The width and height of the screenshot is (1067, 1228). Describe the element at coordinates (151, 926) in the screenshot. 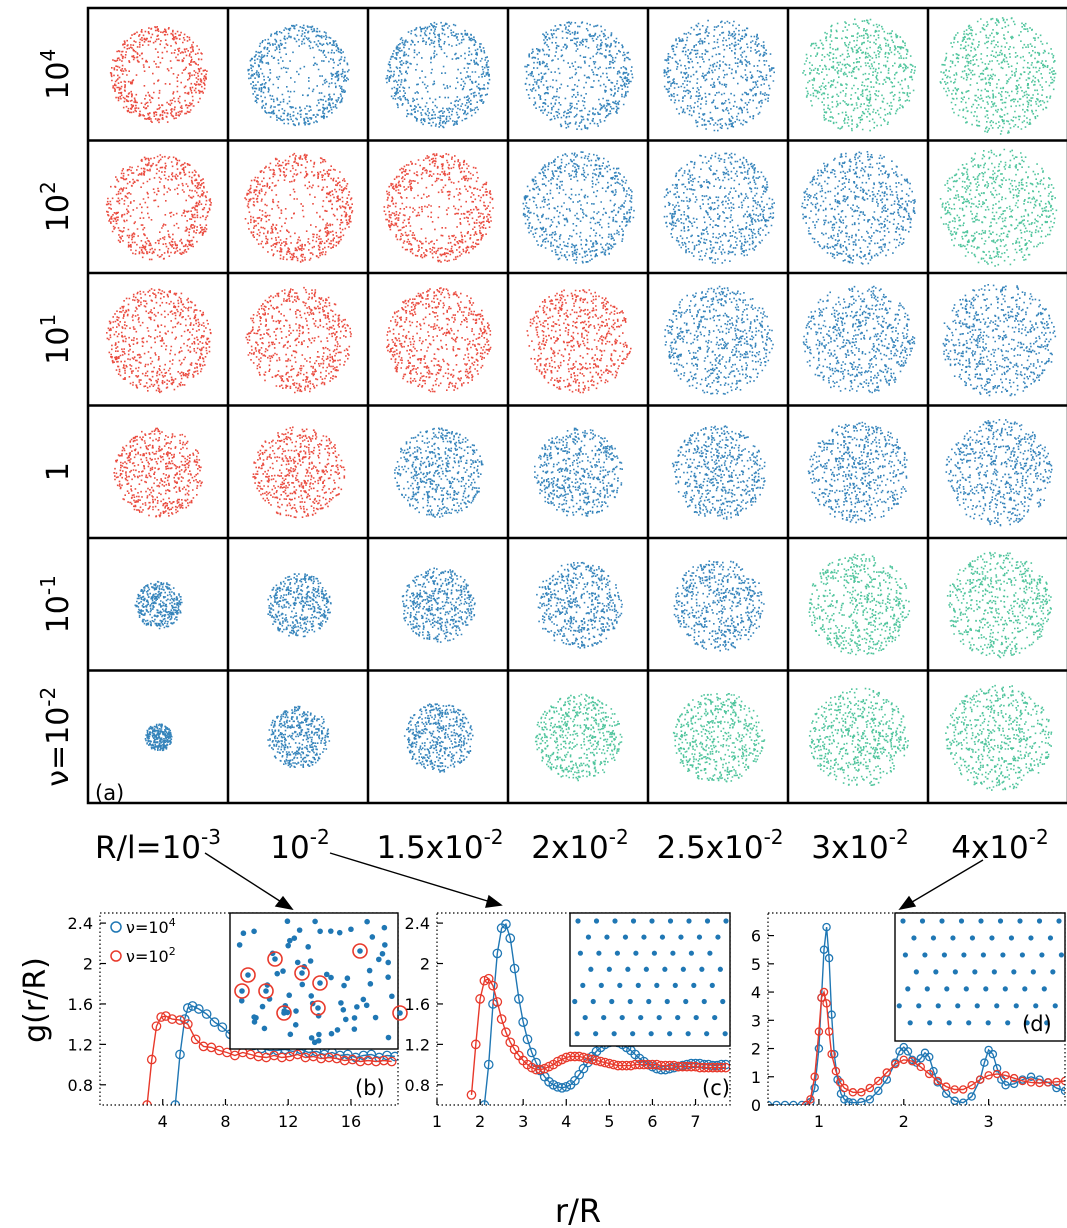

I see `legend-entry: ν=104` at that location.